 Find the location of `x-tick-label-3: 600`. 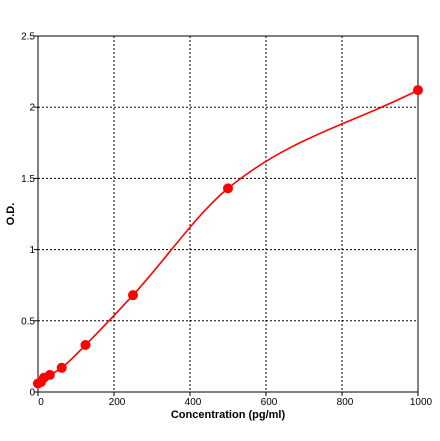

x-tick-label-3: 600 is located at coordinates (269, 402).